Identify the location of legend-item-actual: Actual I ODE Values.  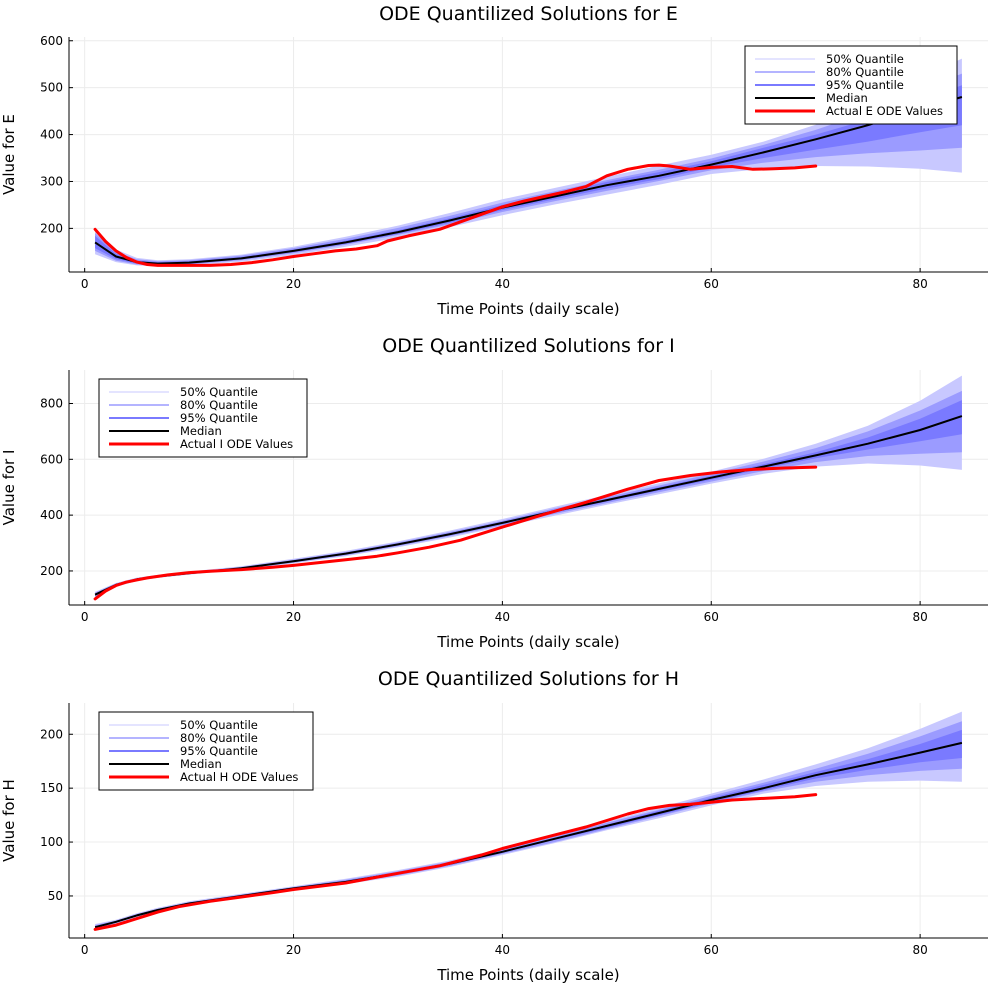
(201, 444).